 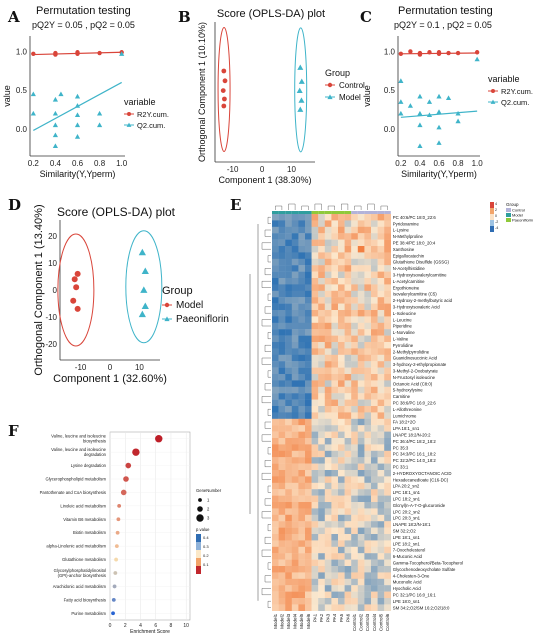 What do you see at coordinates (439, 174) in the screenshot?
I see `x-axis-label: Similarity(Y,Yperm)` at bounding box center [439, 174].